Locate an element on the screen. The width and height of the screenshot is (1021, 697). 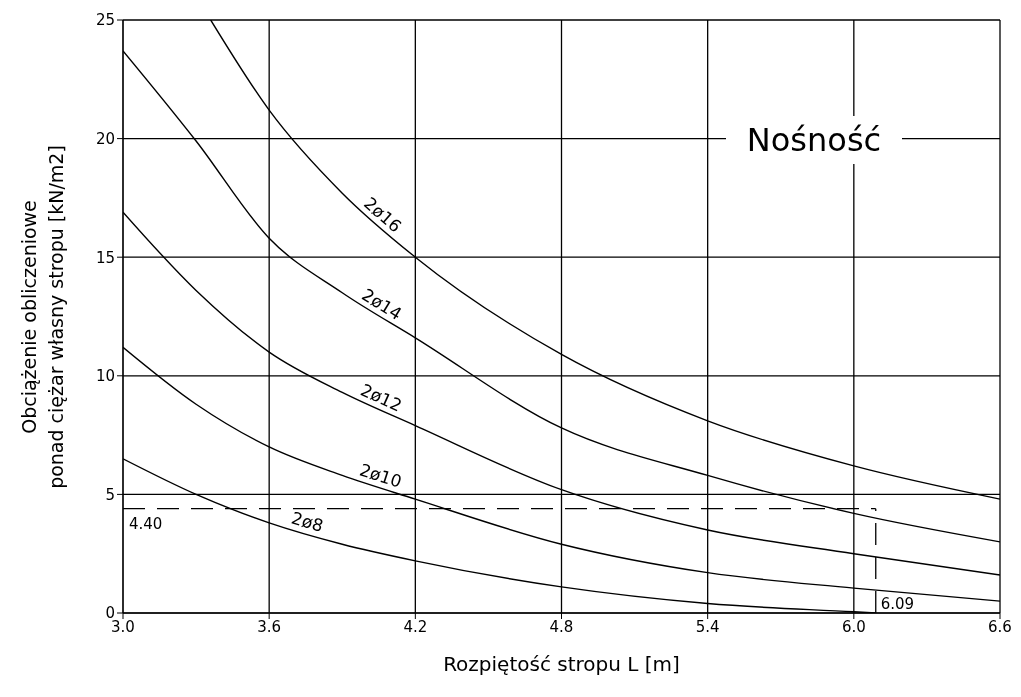
y-tick-label: 10 is located at coordinates (105, 376).